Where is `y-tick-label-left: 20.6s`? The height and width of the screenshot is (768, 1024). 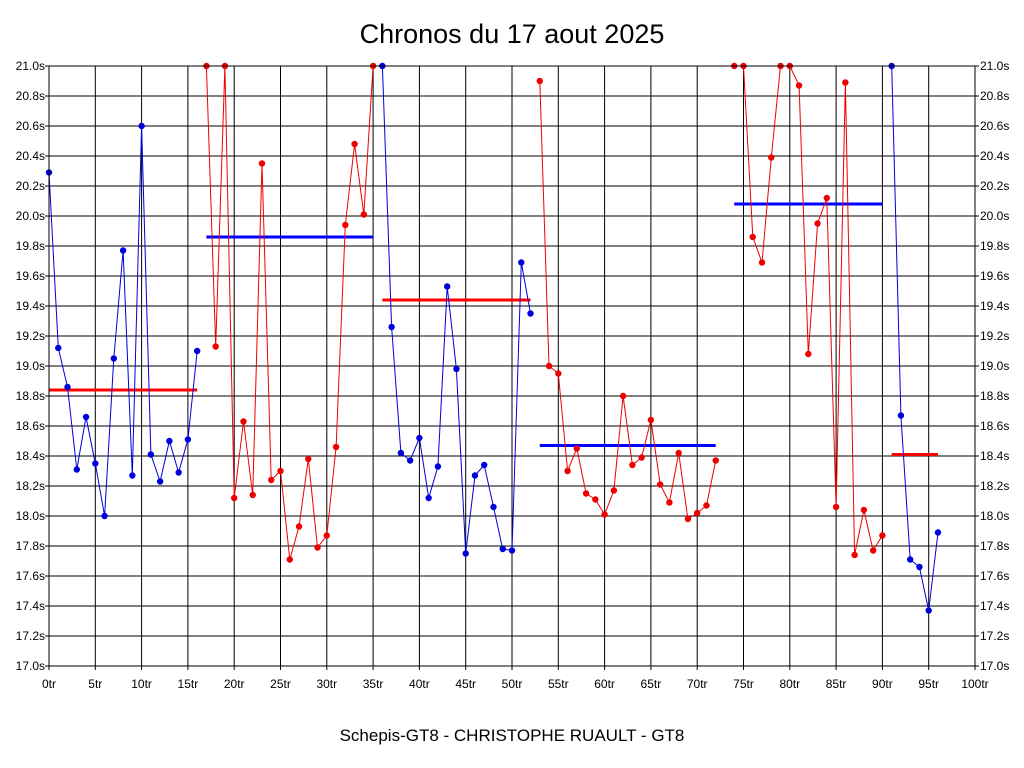 y-tick-label-left: 20.6s is located at coordinates (30, 126).